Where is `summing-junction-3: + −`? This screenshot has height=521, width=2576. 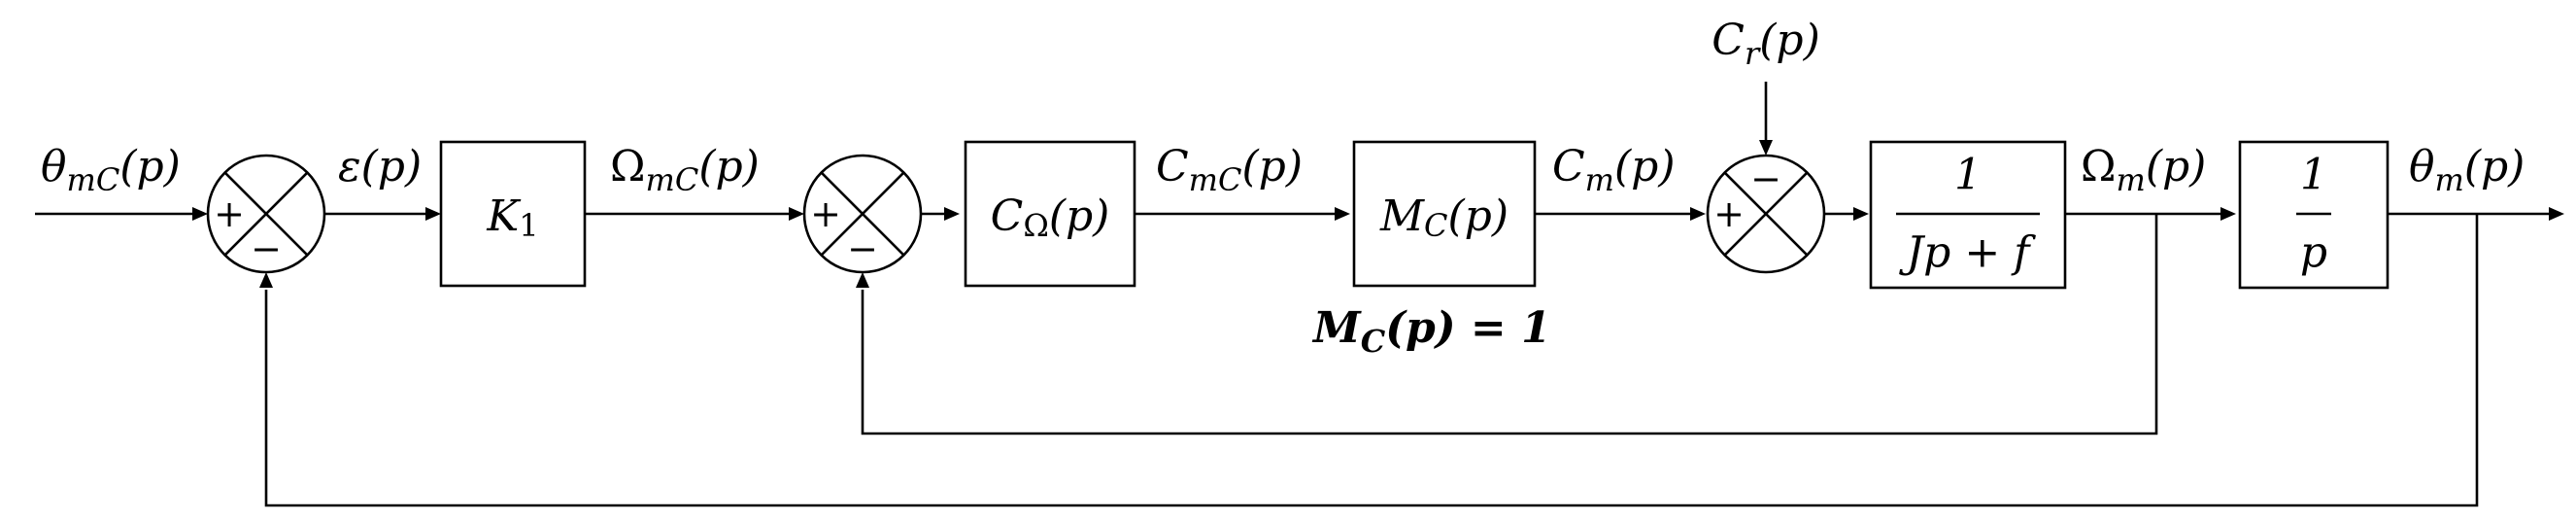 summing-junction-3: + − is located at coordinates (1766, 214).